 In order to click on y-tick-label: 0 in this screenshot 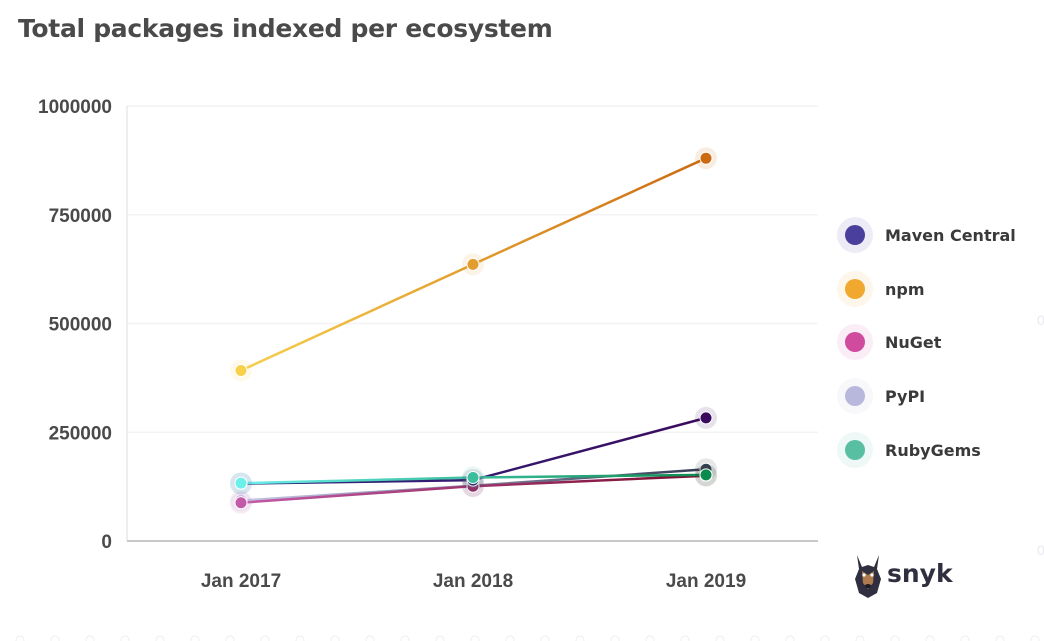, I will do `click(106, 542)`.